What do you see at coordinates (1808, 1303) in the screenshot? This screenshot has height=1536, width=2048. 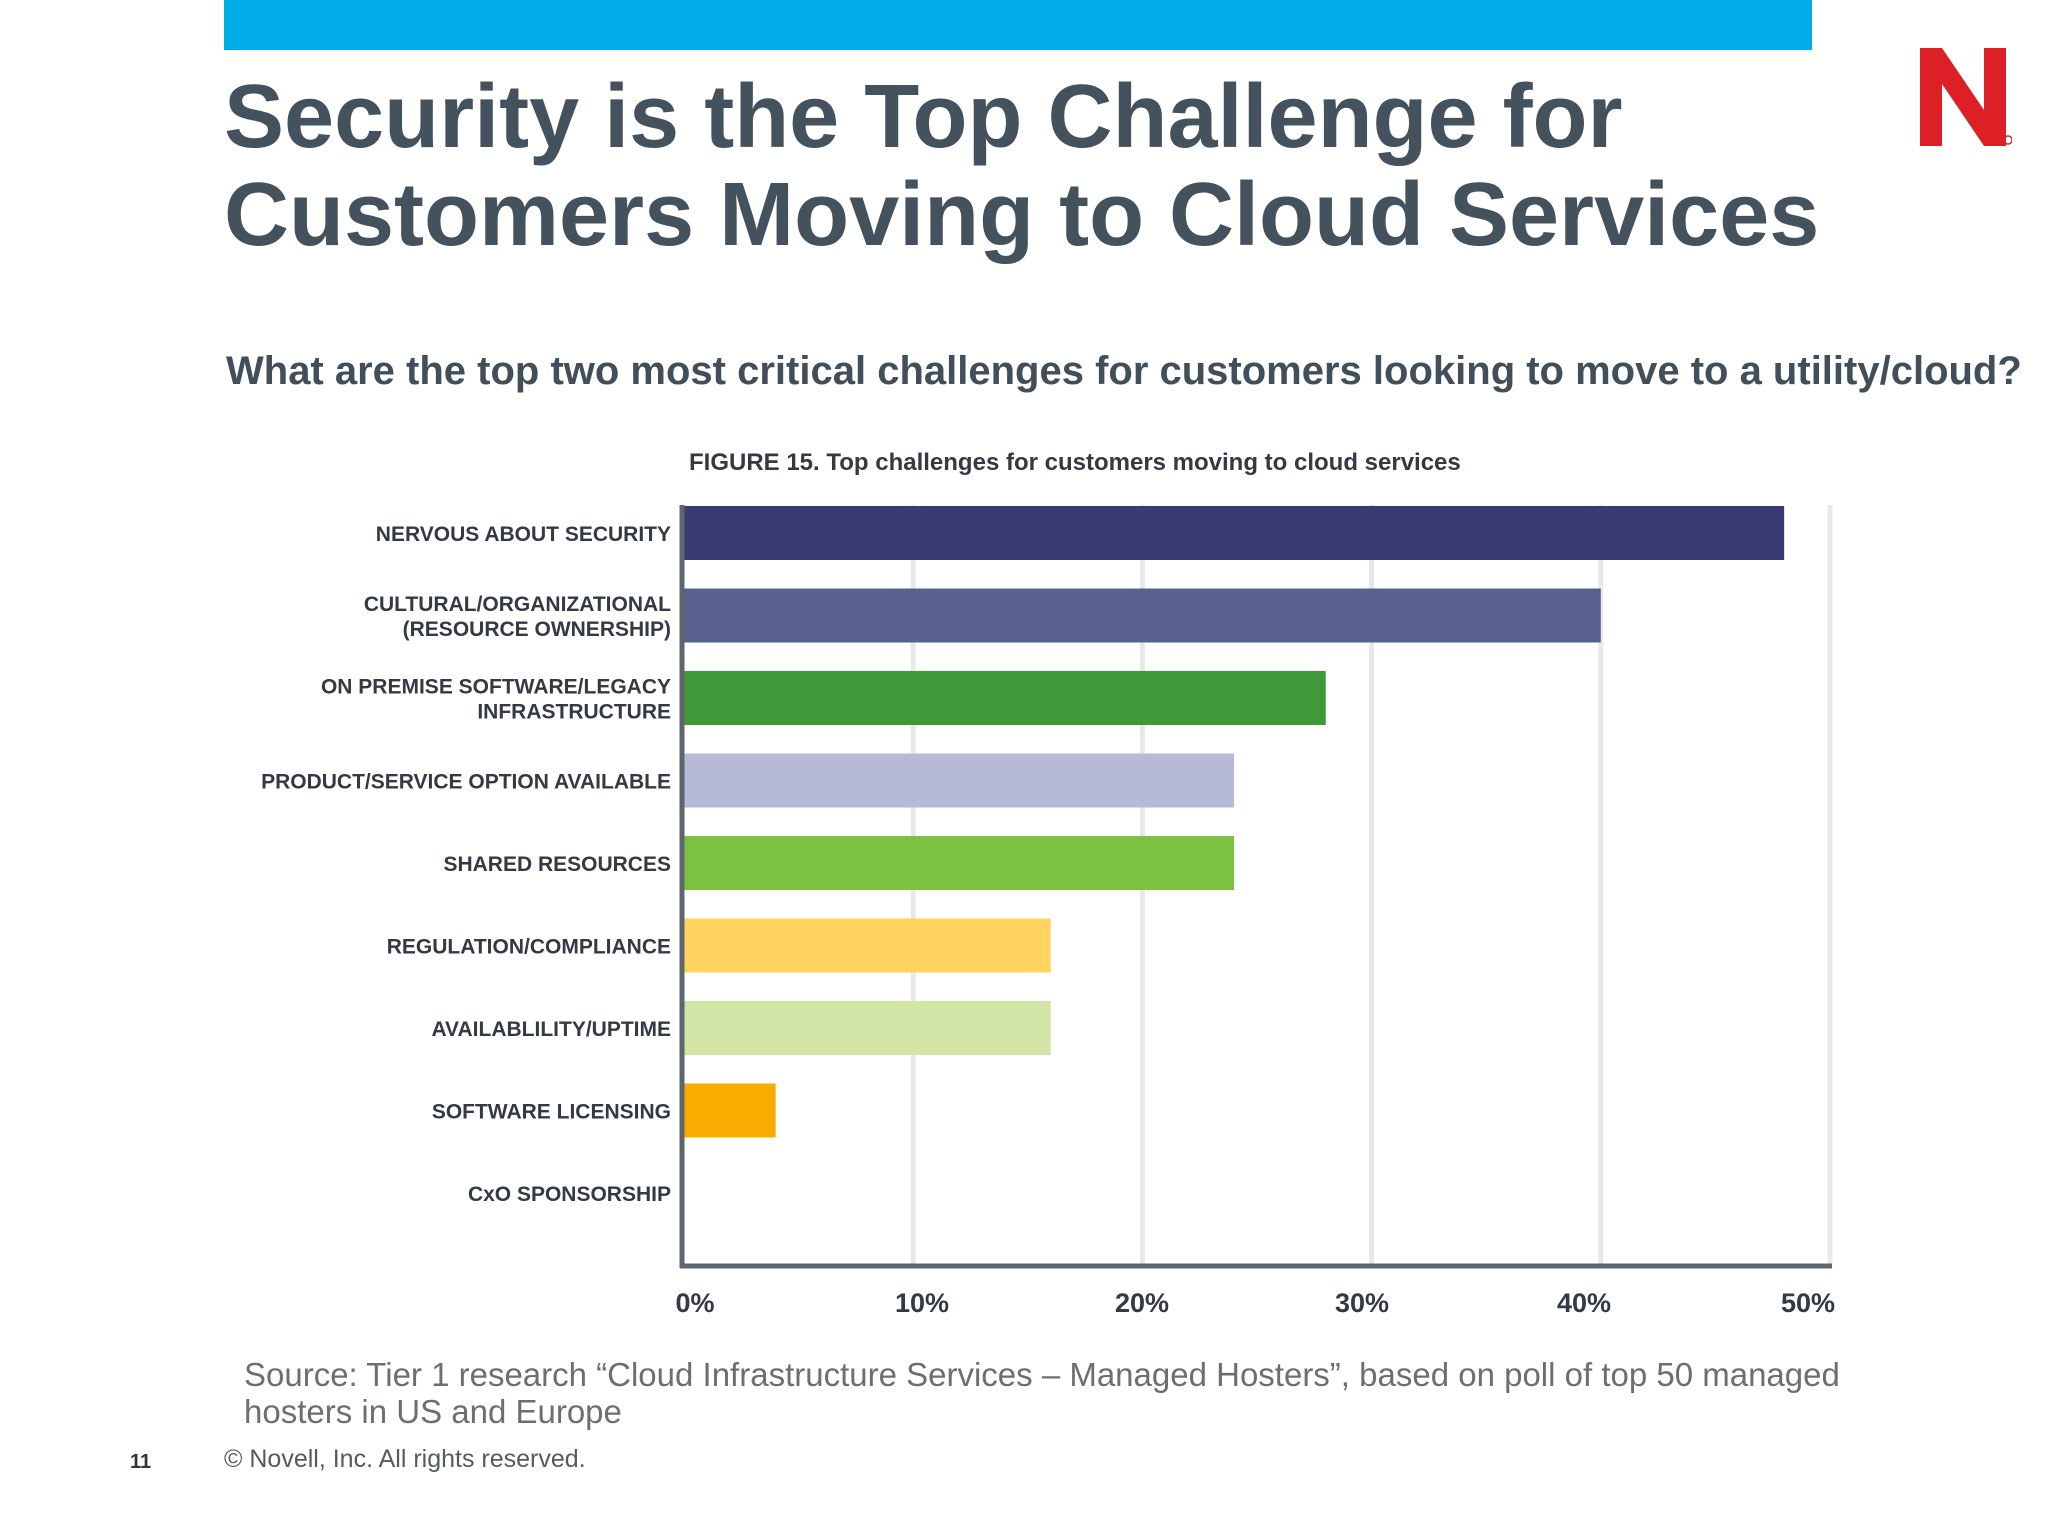 I see `x-tick-label: 50%` at bounding box center [1808, 1303].